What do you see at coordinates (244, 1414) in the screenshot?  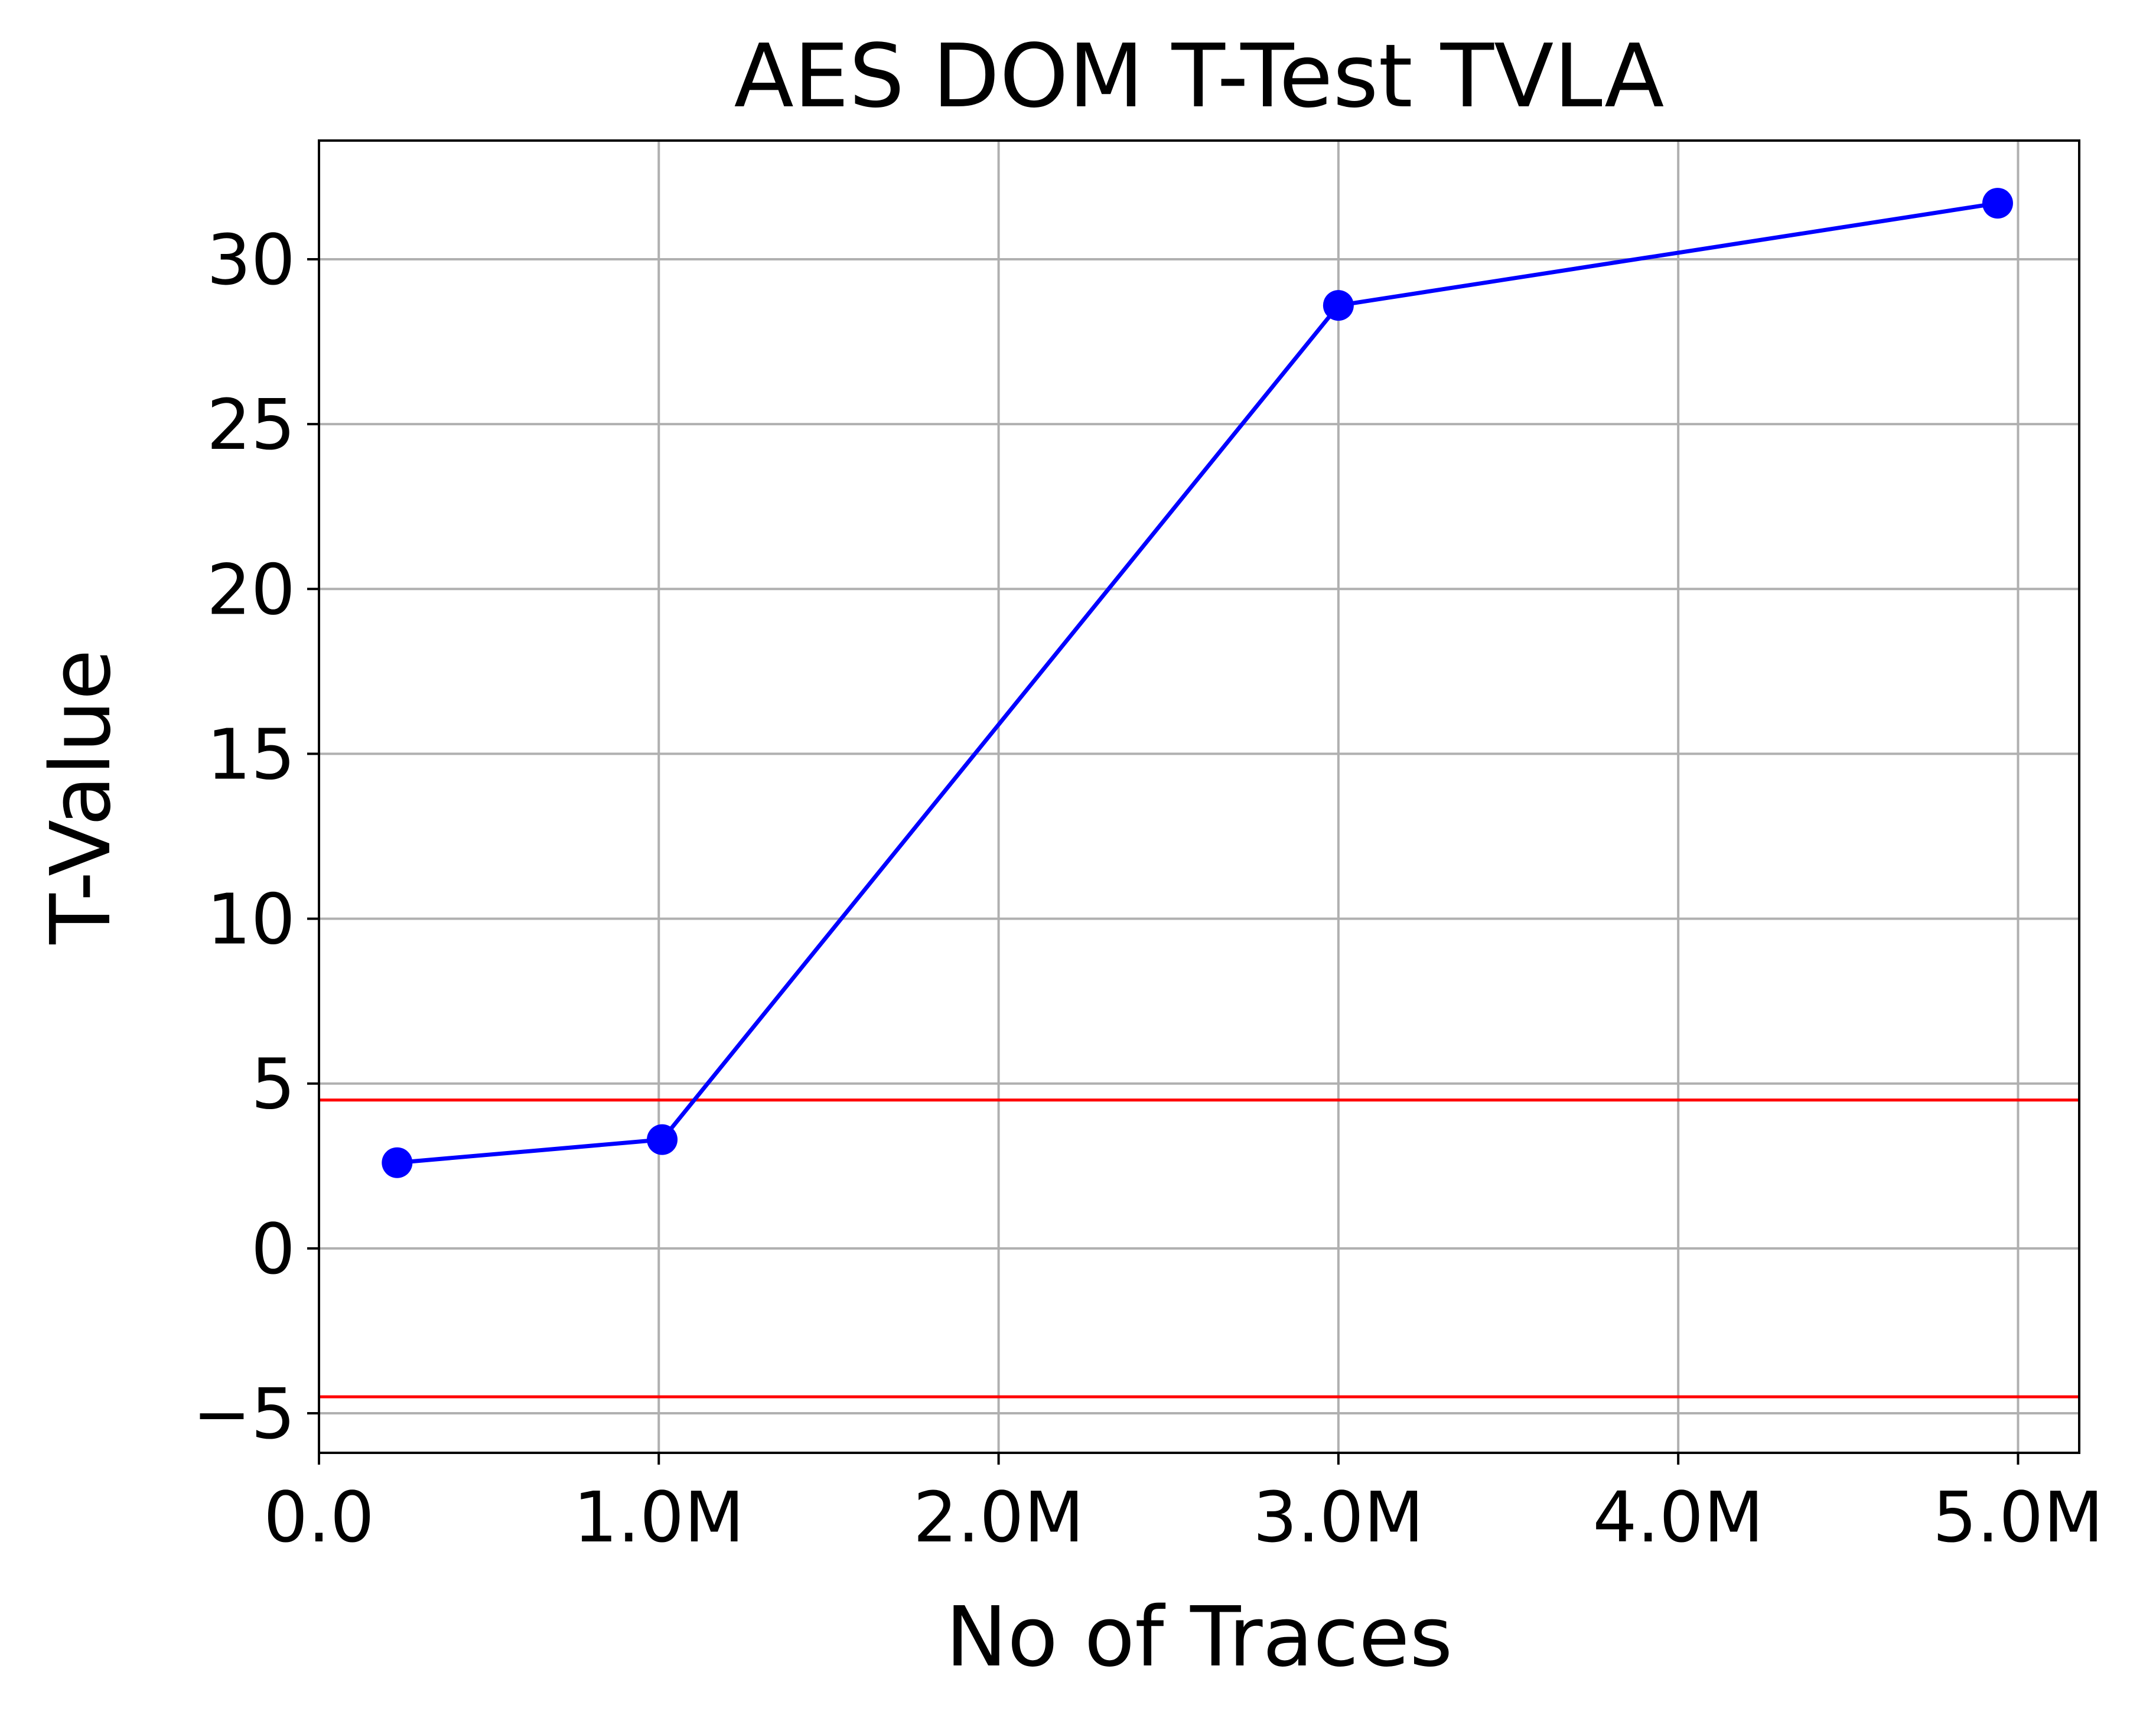 I see `y-tick-label: −5` at bounding box center [244, 1414].